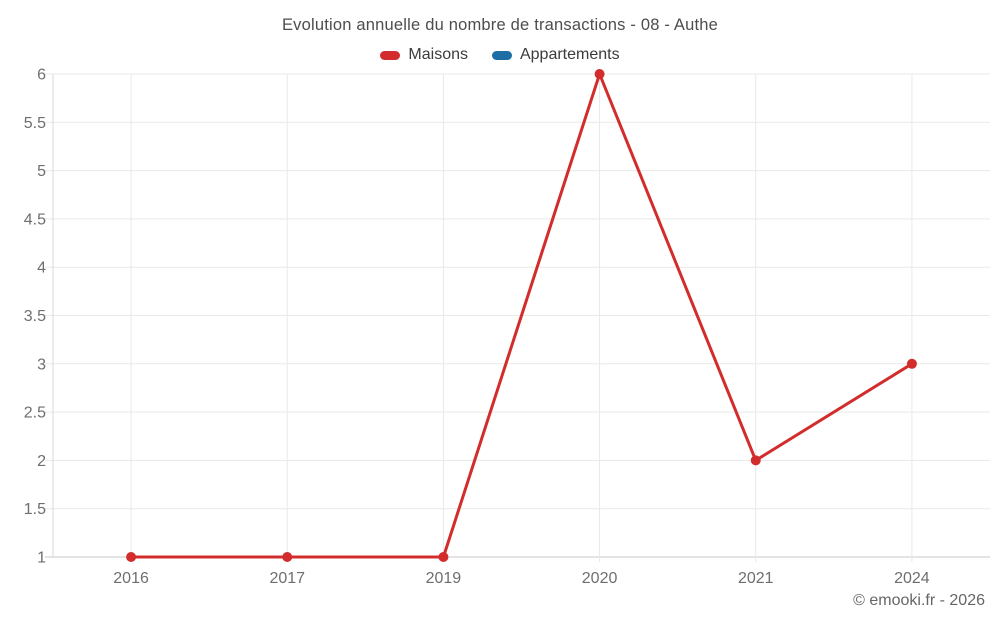  I want to click on x-tick-label: 2021, so click(756, 578).